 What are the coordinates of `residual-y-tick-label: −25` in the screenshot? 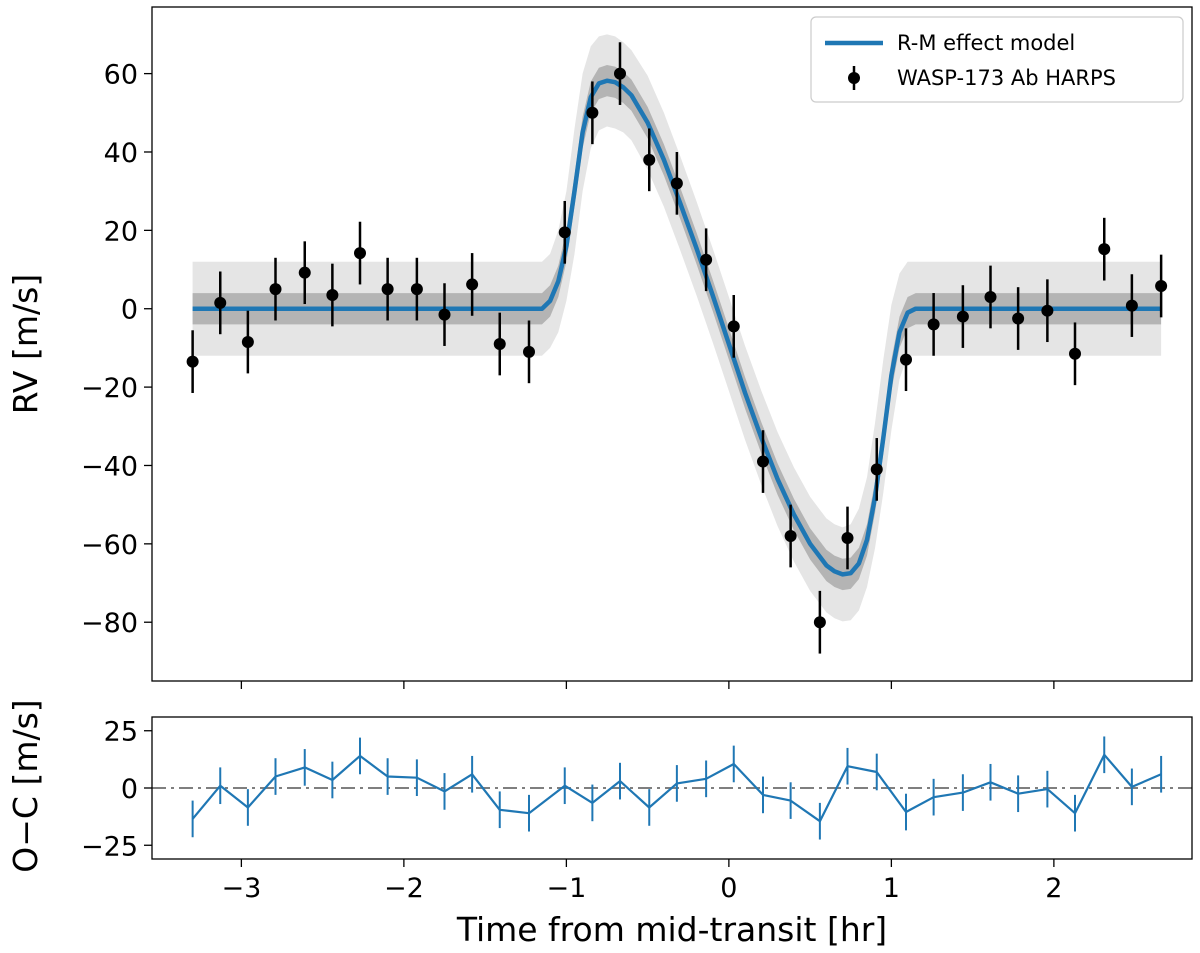 It's located at (109, 846).